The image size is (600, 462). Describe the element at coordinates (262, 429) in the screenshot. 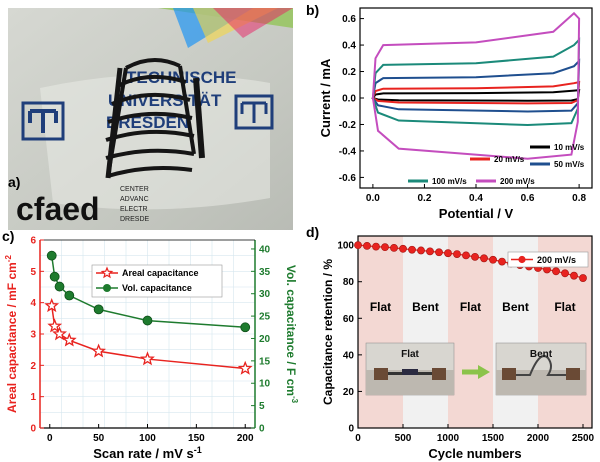

I see `y-tick-label-right-c: 0` at that location.